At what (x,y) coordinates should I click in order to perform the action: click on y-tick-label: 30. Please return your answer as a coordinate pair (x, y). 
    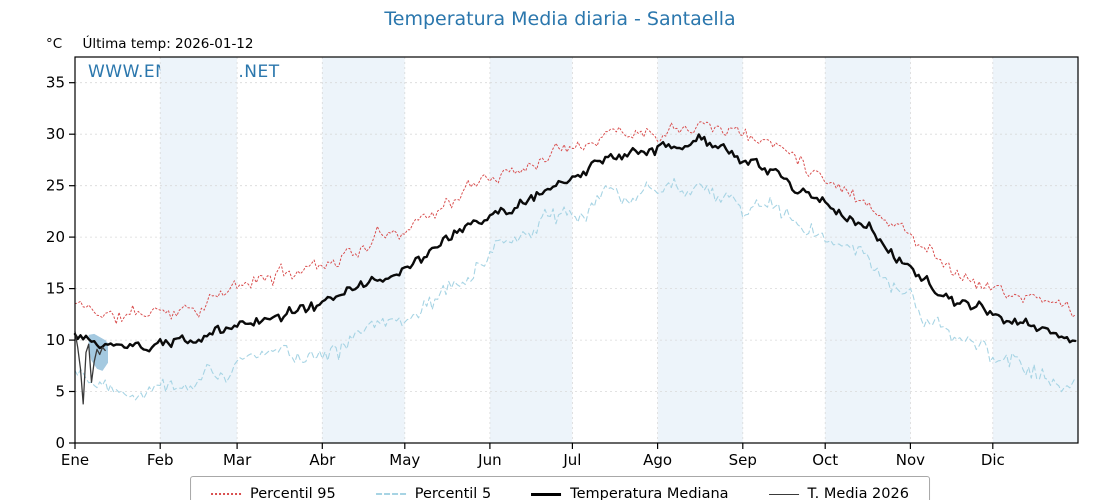
    Looking at the image, I should click on (55, 134).